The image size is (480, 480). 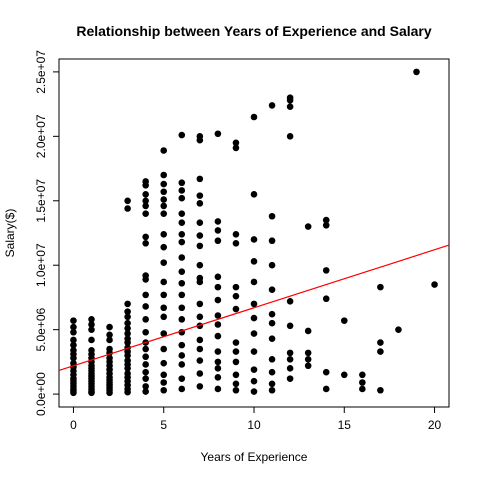 I want to click on x-tick-label: 10, so click(x=254, y=425).